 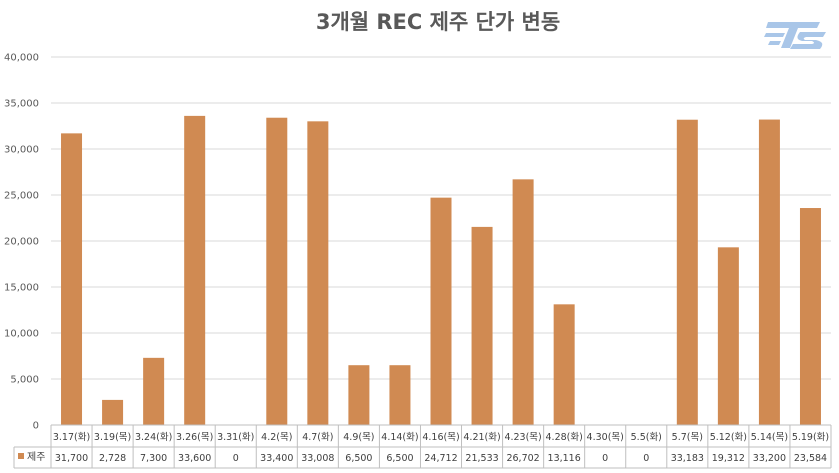 What do you see at coordinates (728, 437) in the screenshot?
I see `x-tick-label: 5.12(화)` at bounding box center [728, 437].